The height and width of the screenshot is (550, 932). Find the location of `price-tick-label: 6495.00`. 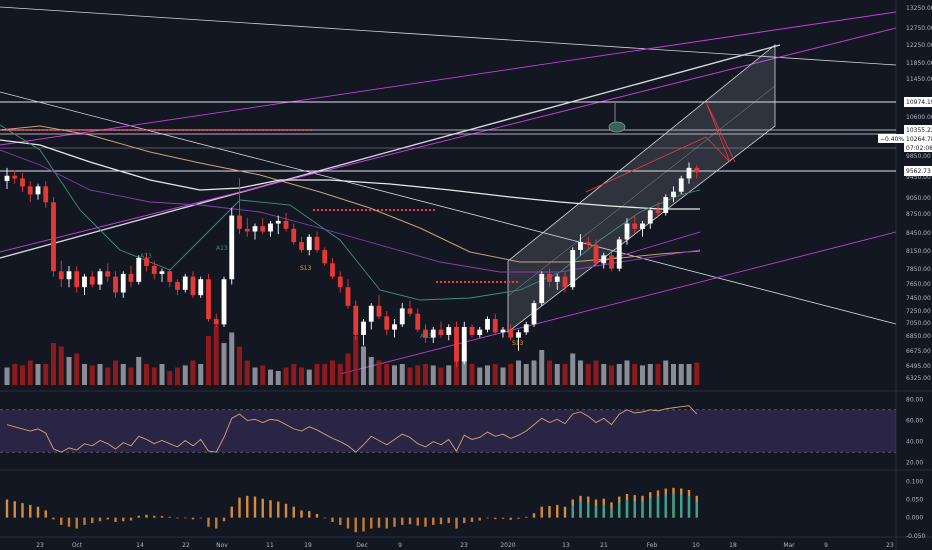

price-tick-label: 6495.00 is located at coordinates (918, 366).